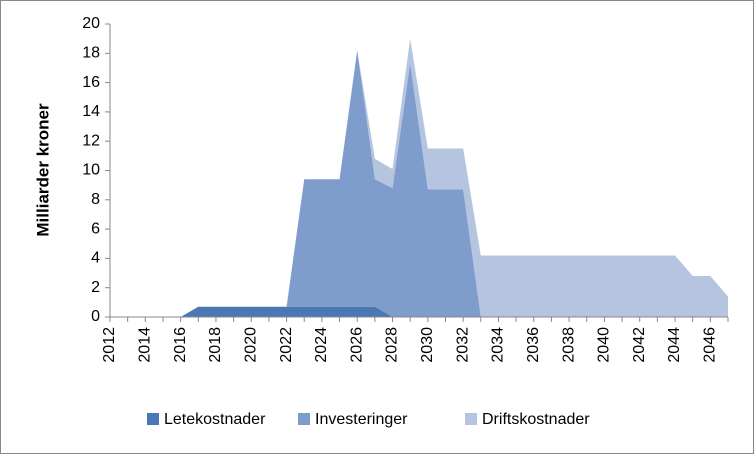 The width and height of the screenshot is (754, 454). I want to click on x-tick-label: 2046, so click(710, 345).